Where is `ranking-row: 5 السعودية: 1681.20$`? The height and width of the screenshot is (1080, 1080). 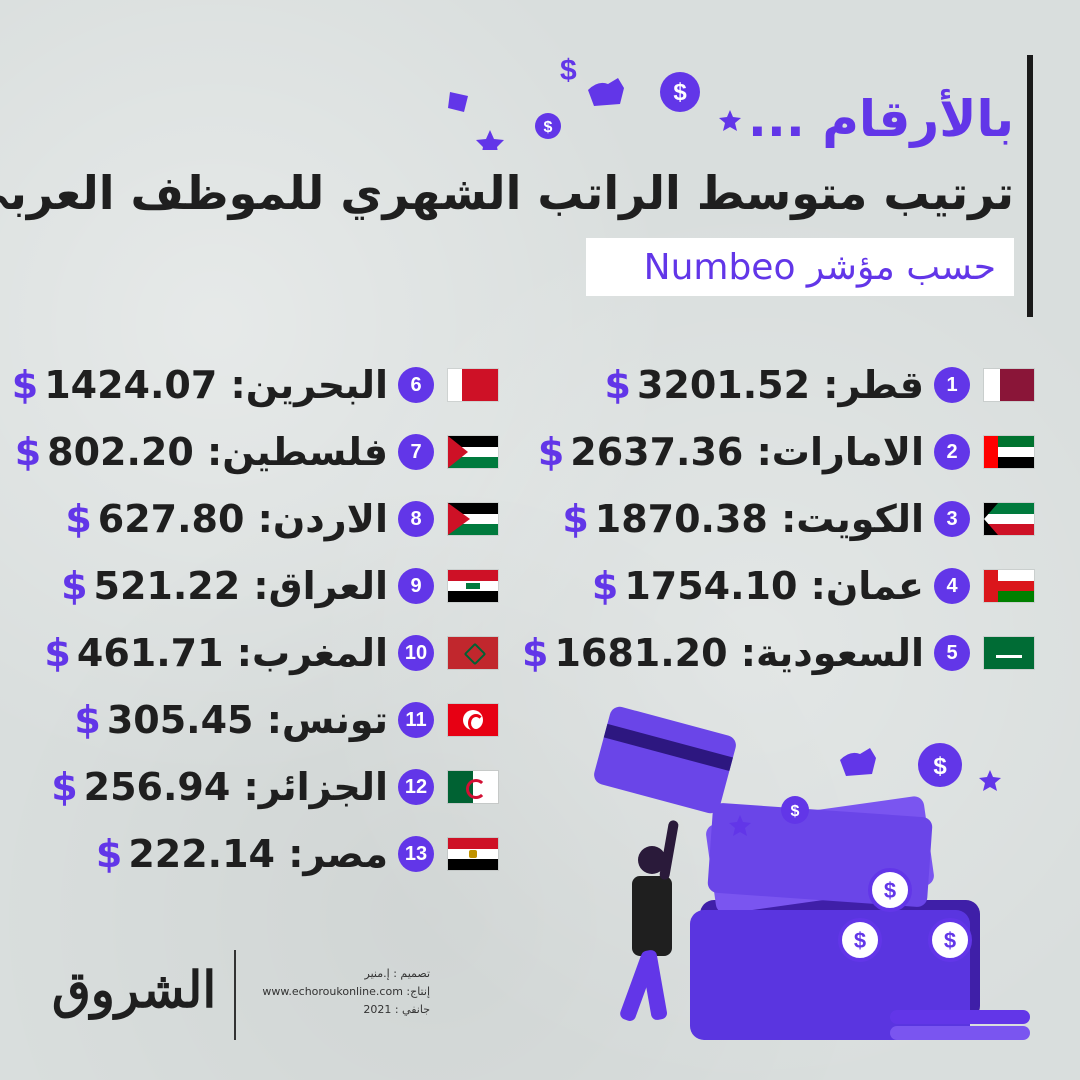
ranking-row: 5 السعودية: 1681.20$ is located at coordinates (778, 653).